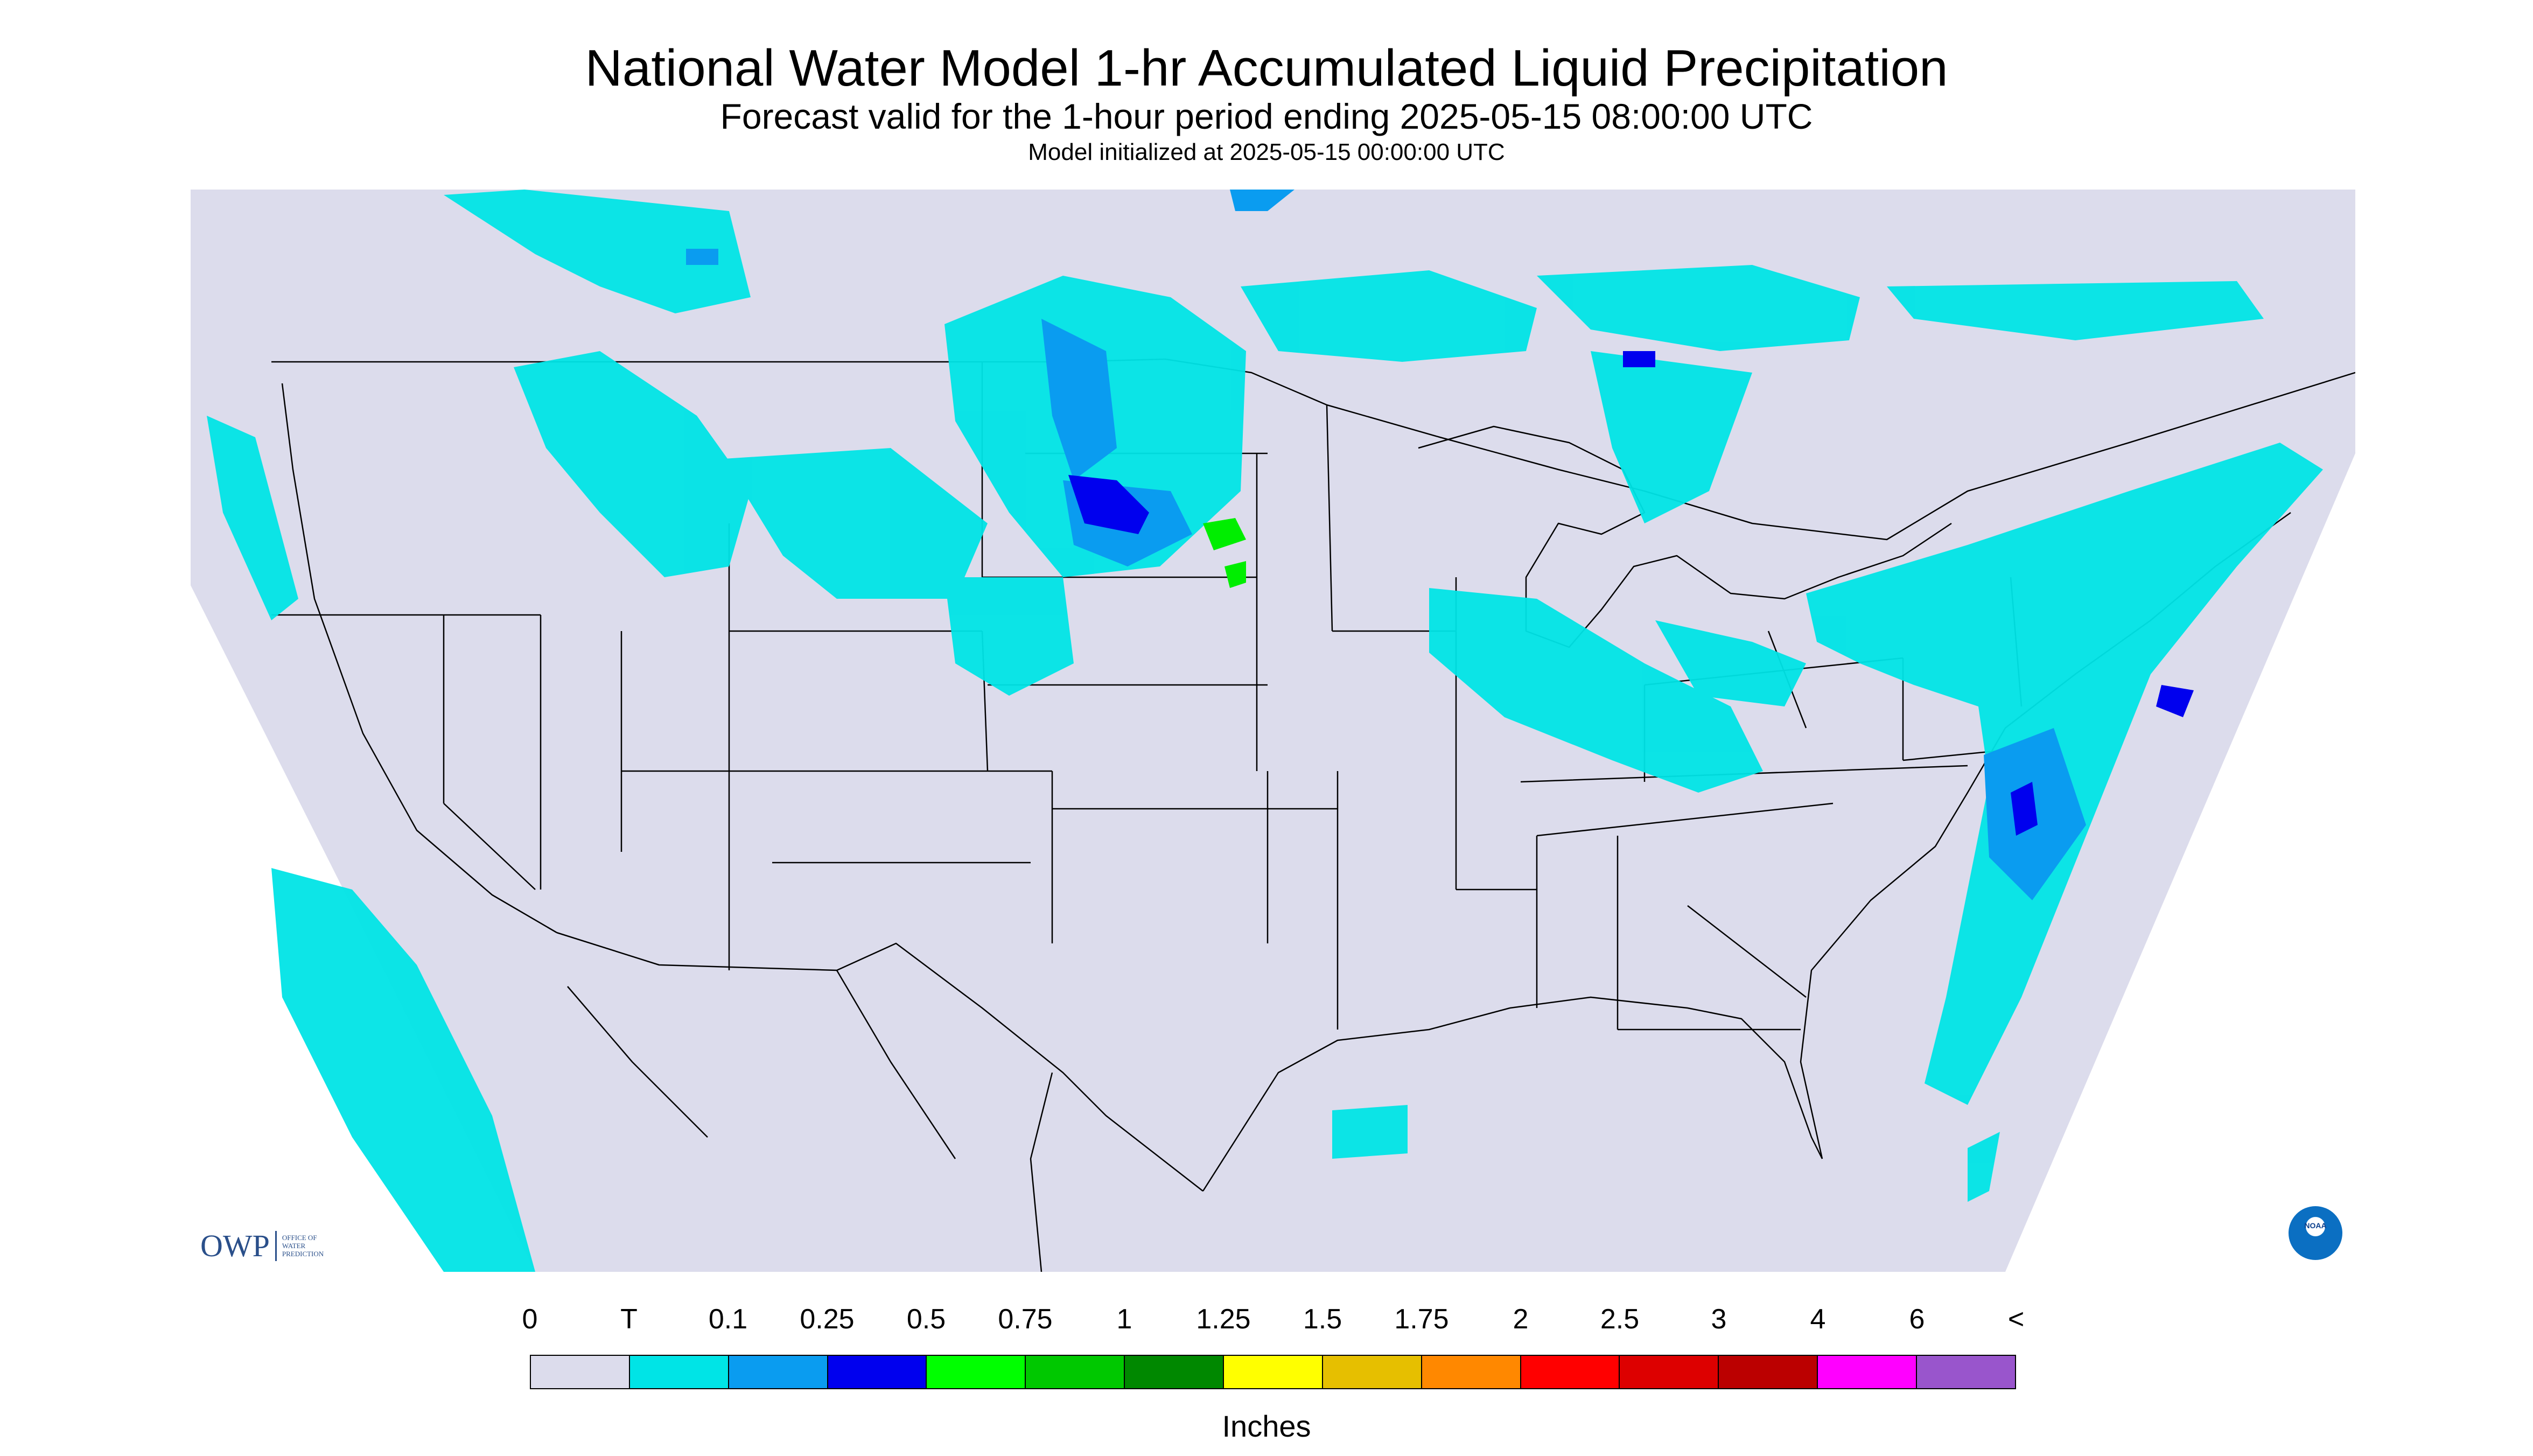  I want to click on legend-label: 1.75, so click(1422, 1319).